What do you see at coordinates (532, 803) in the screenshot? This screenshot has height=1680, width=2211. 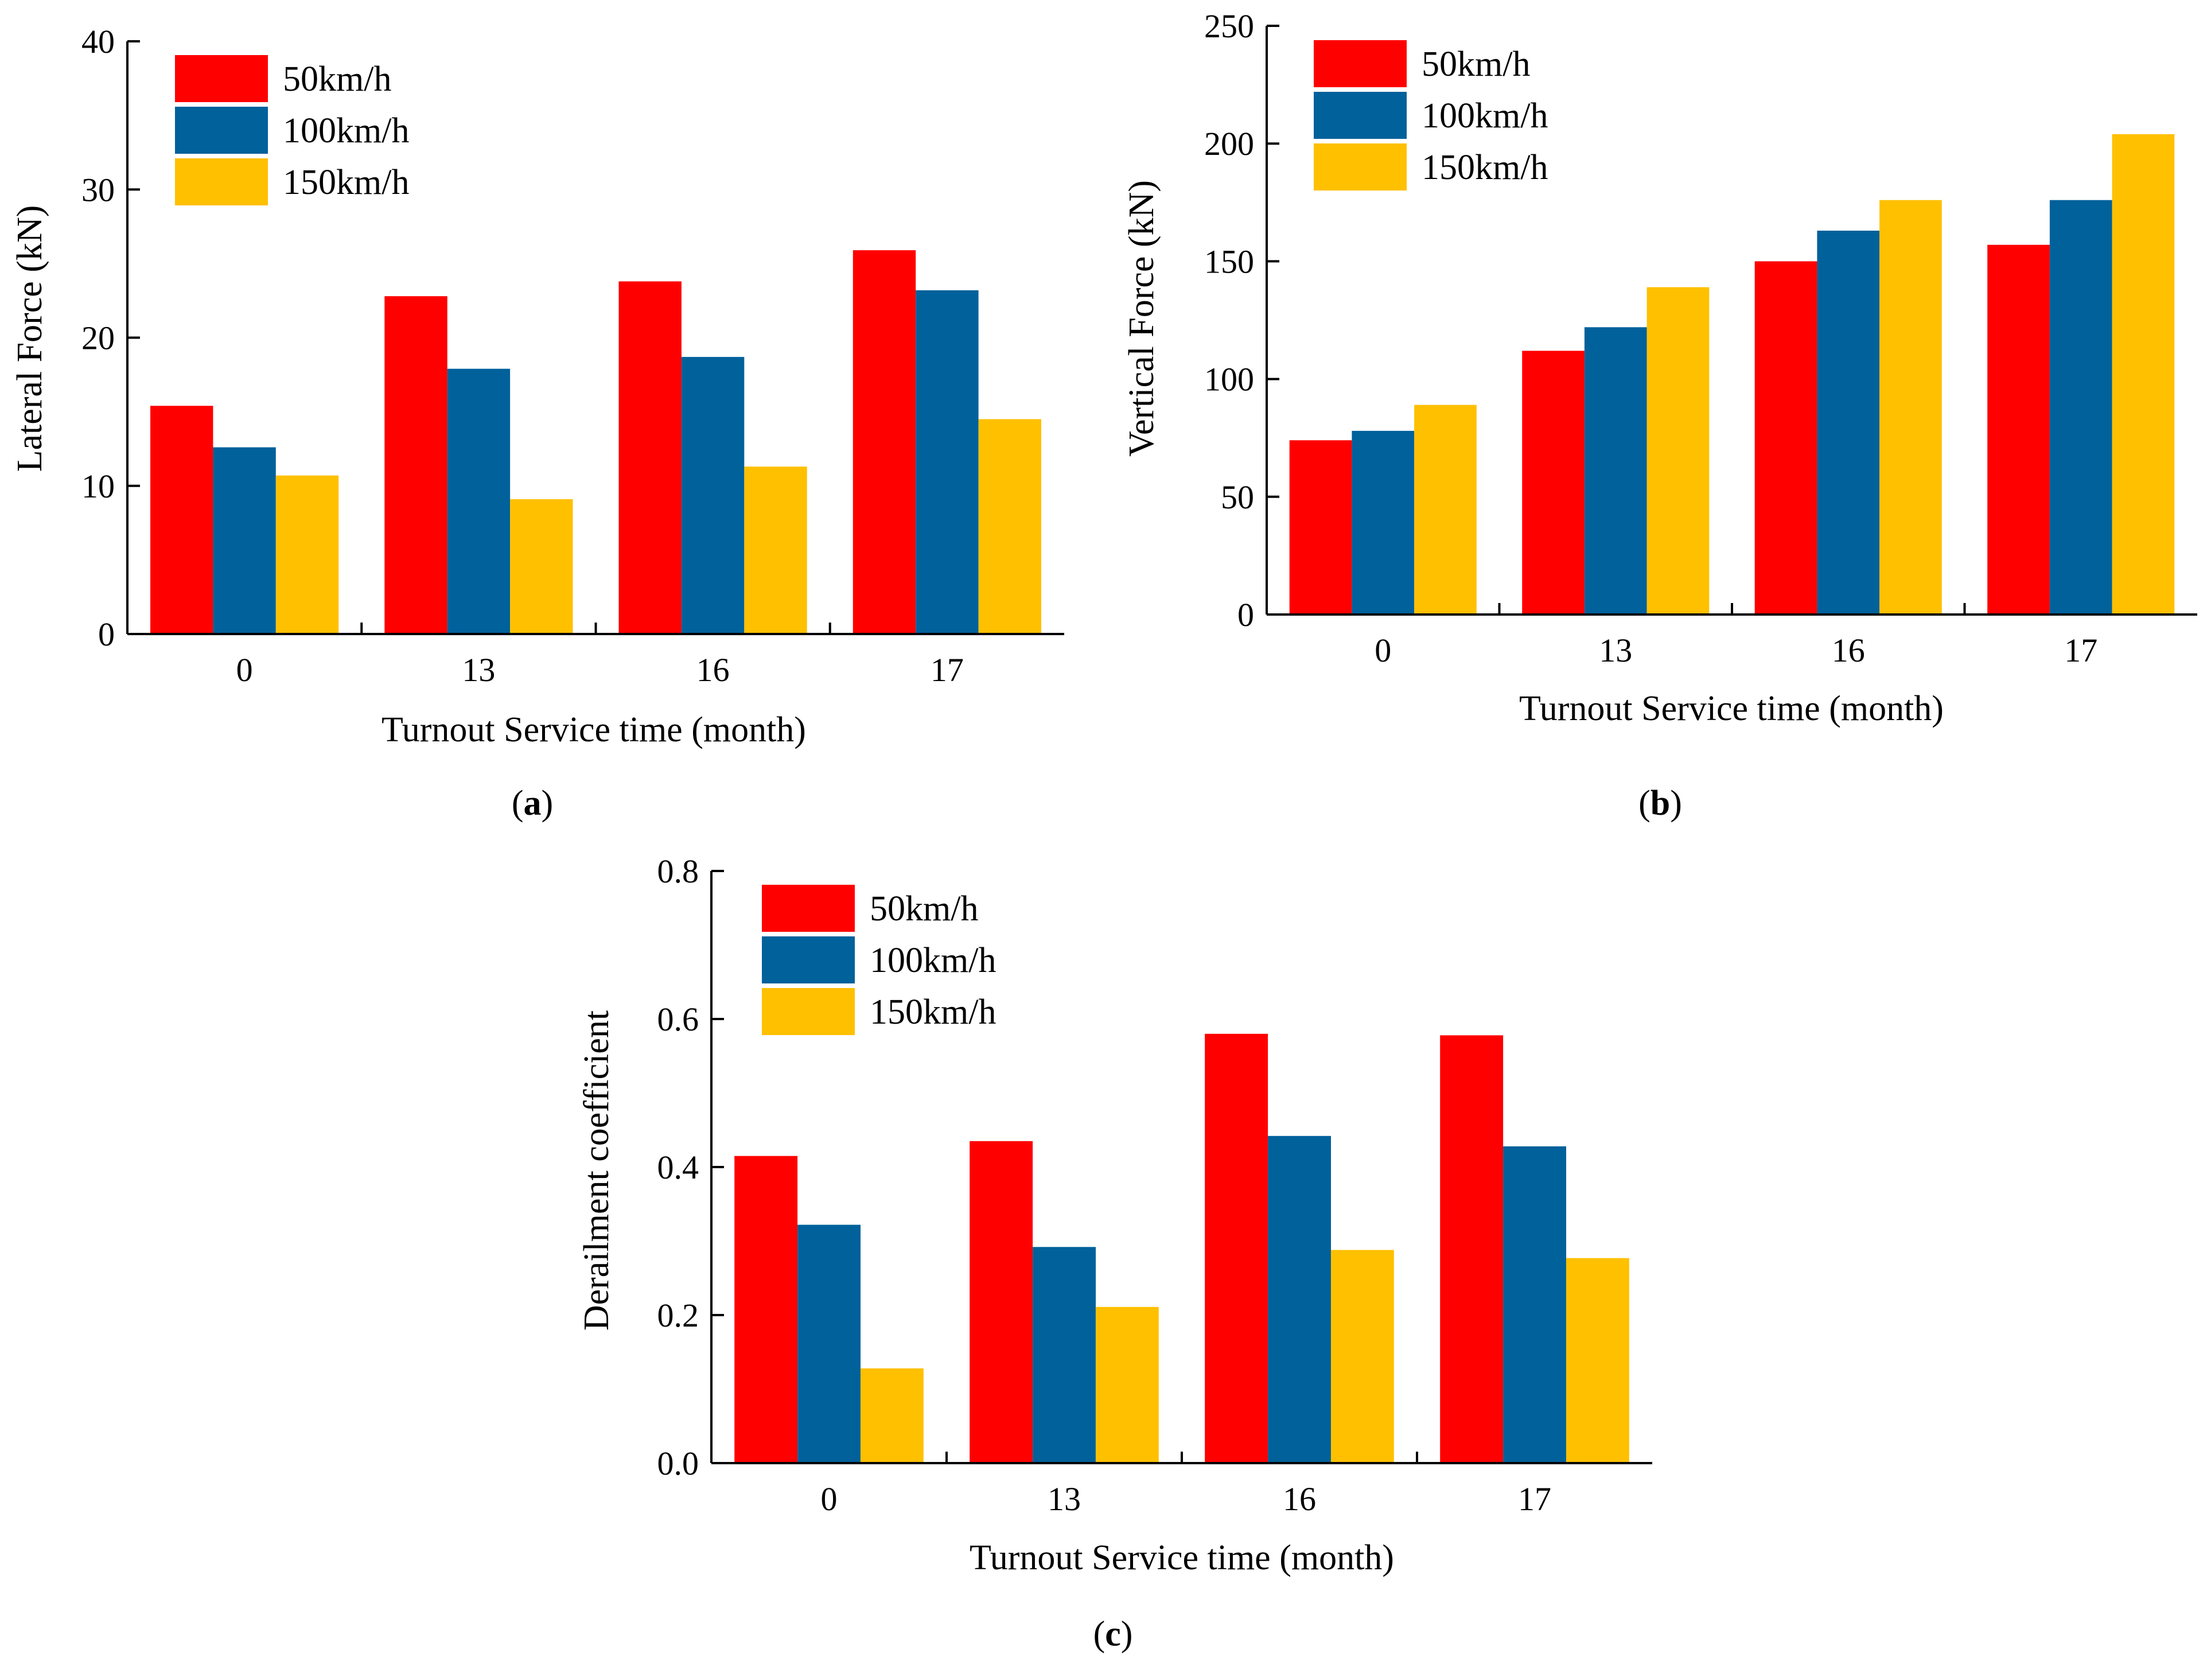 I see `panel-label: (a)` at bounding box center [532, 803].